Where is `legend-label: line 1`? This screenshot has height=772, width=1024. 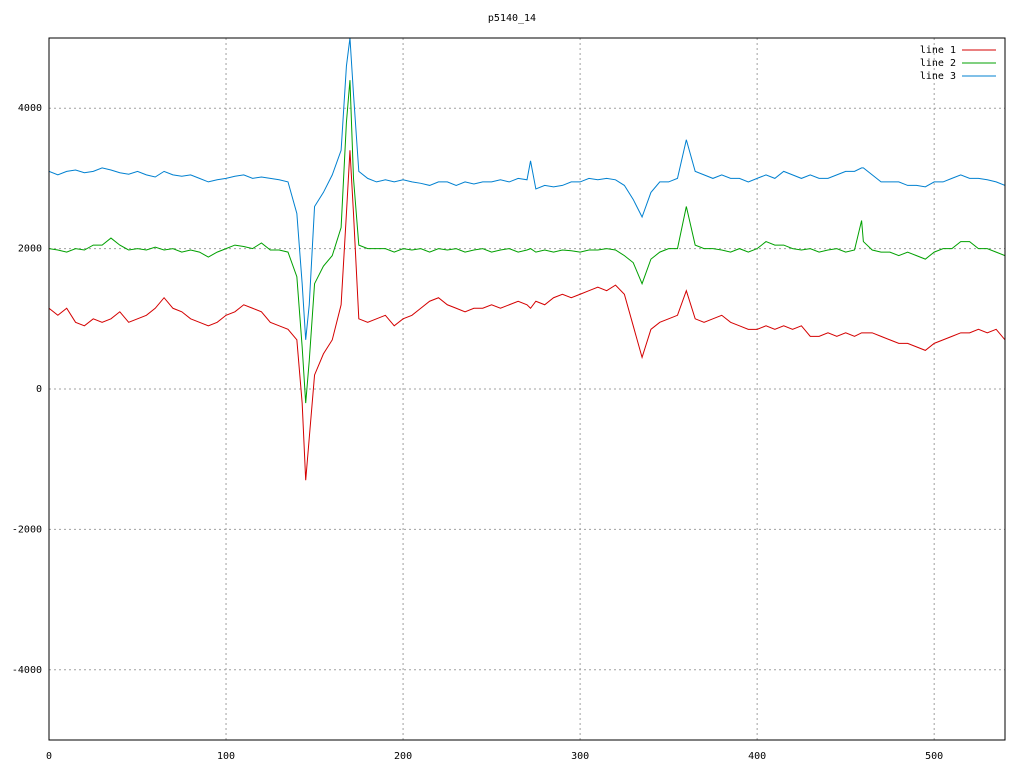
legend-label: line 1 is located at coordinates (938, 50).